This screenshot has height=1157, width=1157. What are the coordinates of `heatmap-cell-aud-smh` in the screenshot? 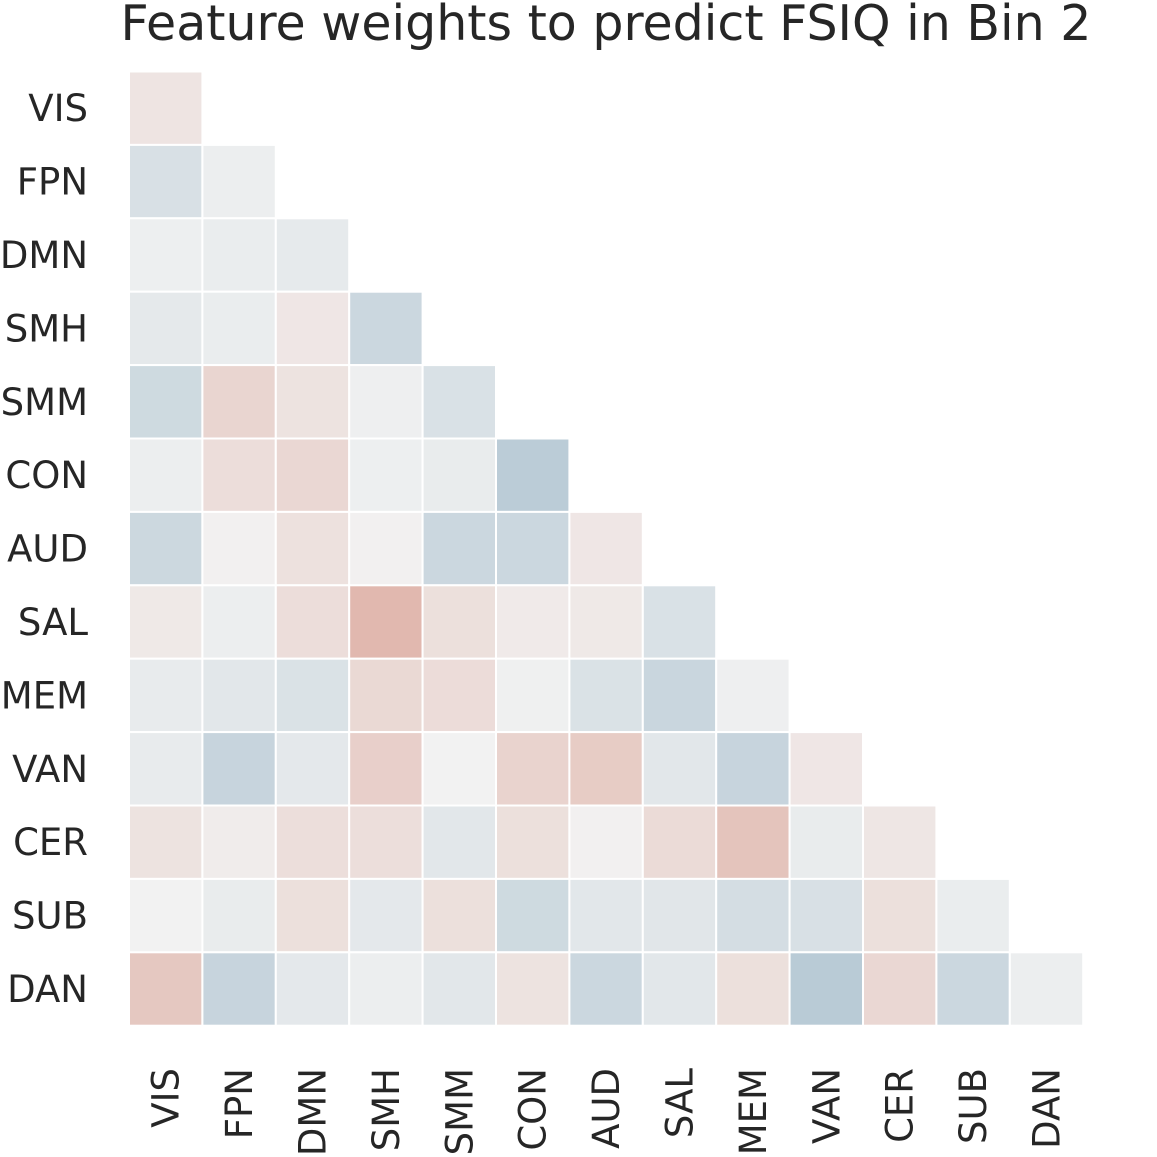 It's located at (386, 548).